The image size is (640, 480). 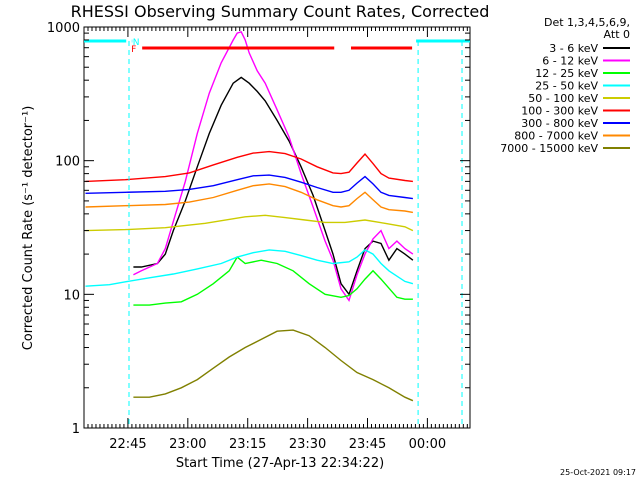 What do you see at coordinates (76, 429) in the screenshot?
I see `y-tick-label-1: 1` at bounding box center [76, 429].